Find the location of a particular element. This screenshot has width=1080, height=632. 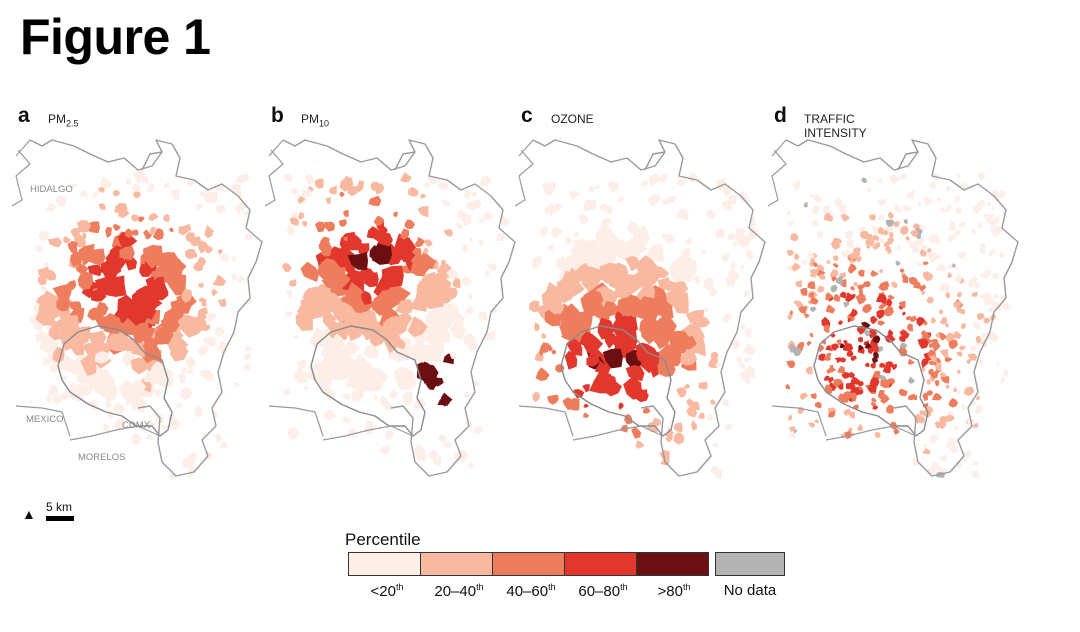

panel-title: OZONE is located at coordinates (572, 119).